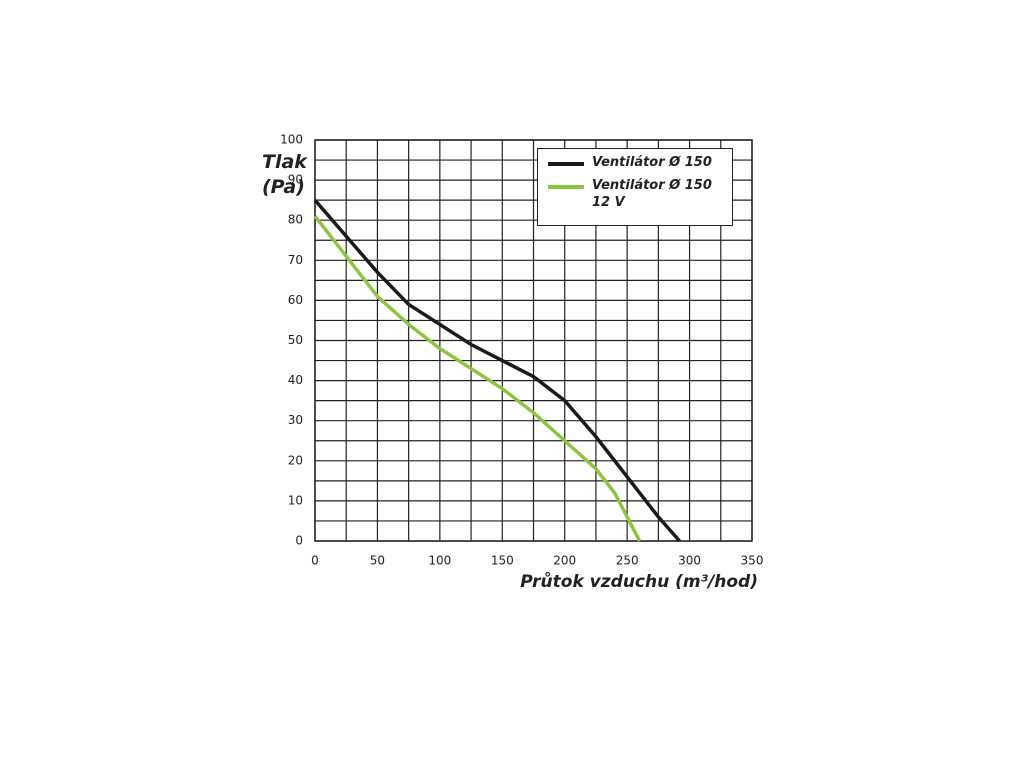  I want to click on y-tick-label: 90, so click(295, 180).